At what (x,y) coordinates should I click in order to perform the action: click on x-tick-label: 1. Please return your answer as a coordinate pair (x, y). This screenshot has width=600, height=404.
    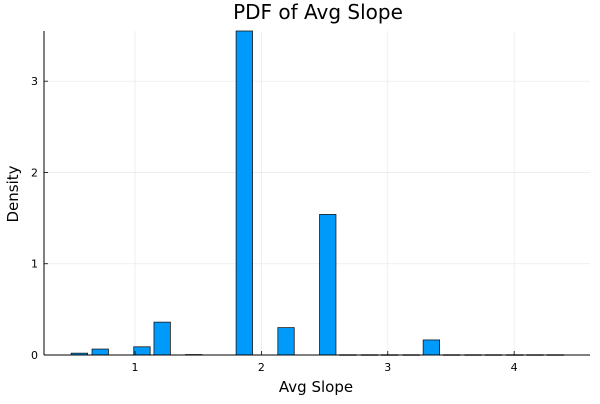
    Looking at the image, I should click on (135, 367).